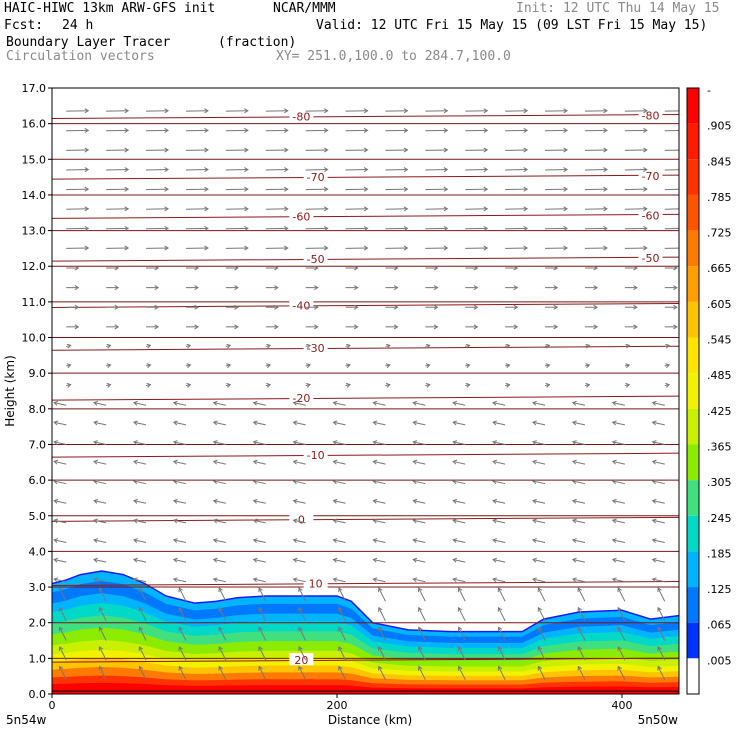 Image resolution: width=740 pixels, height=740 pixels. Describe the element at coordinates (301, 215) in the screenshot. I see `contour-label-bg` at that location.